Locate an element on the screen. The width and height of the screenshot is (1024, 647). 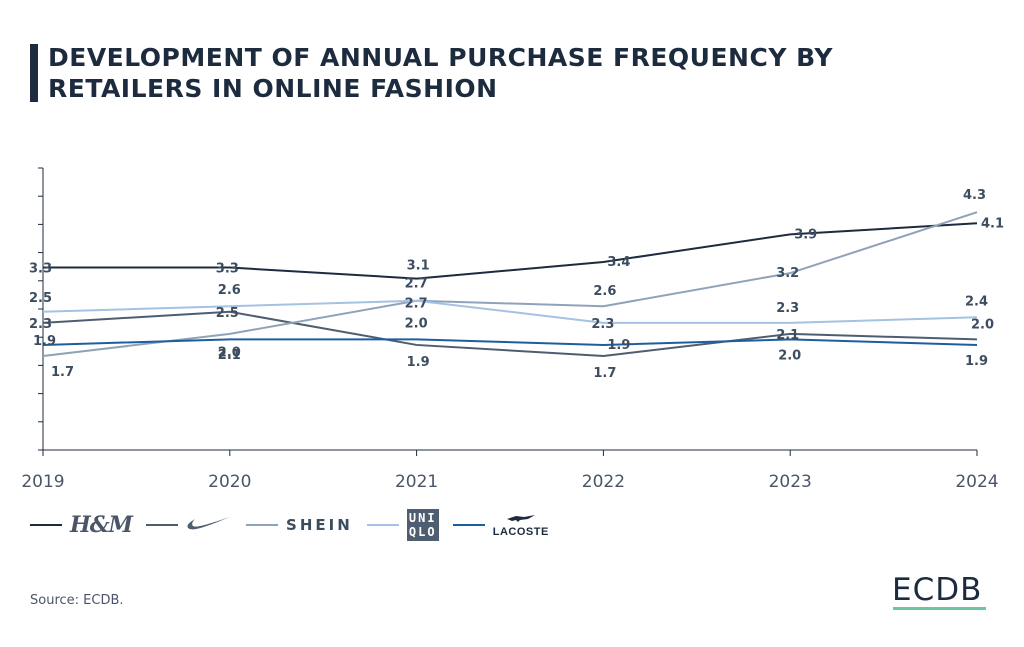
data-label: 2.4 is located at coordinates (976, 301).